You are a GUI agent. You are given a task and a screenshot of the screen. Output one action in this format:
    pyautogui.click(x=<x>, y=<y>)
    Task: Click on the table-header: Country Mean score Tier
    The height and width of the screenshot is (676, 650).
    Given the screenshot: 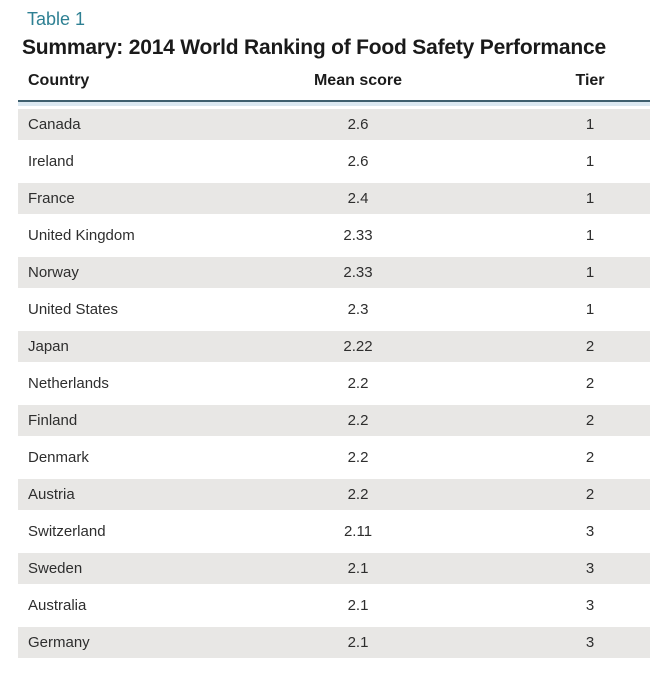 What is the action you would take?
    pyautogui.click(x=334, y=86)
    